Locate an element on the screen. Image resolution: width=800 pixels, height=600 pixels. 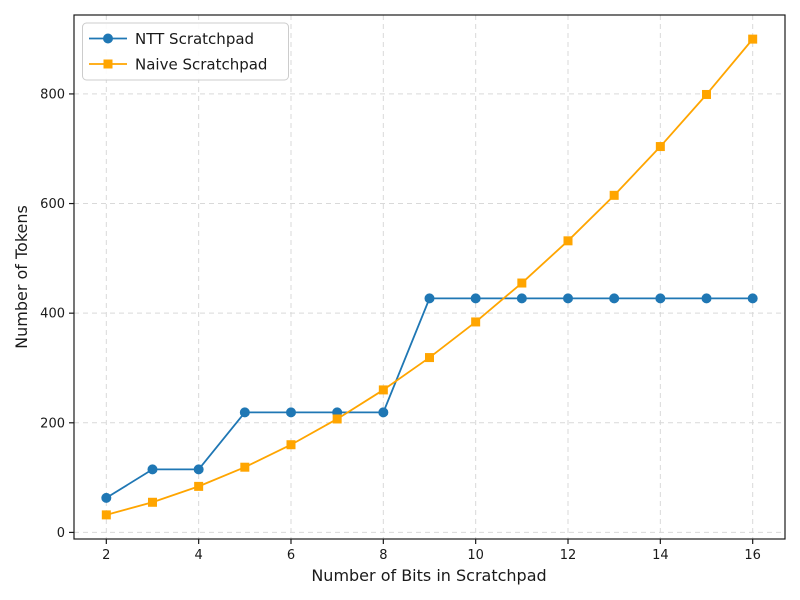
y-tick-label: 200 is located at coordinates (52, 423).